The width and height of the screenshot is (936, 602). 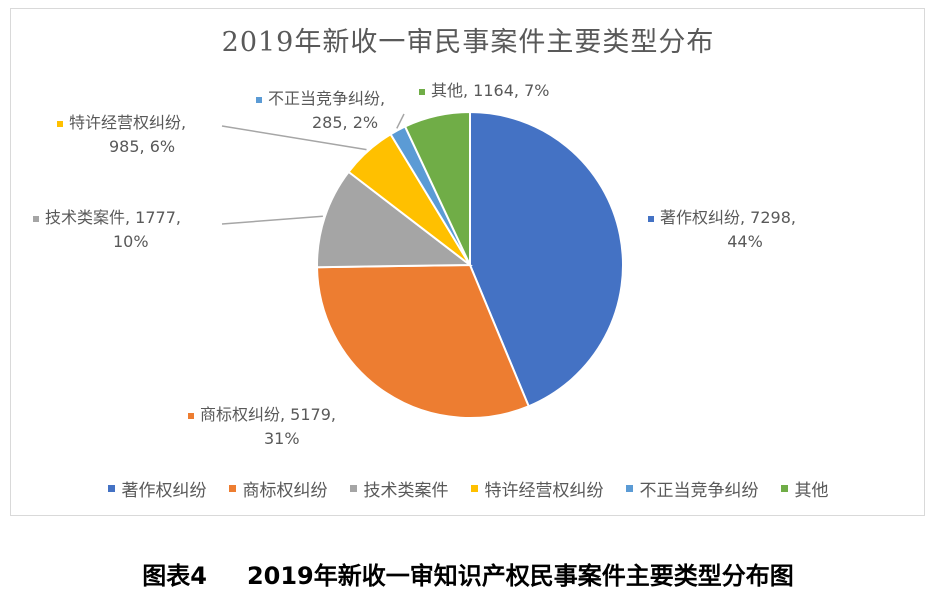 I want to click on legend-item: 不正当竞争纠纷, so click(x=692, y=488).